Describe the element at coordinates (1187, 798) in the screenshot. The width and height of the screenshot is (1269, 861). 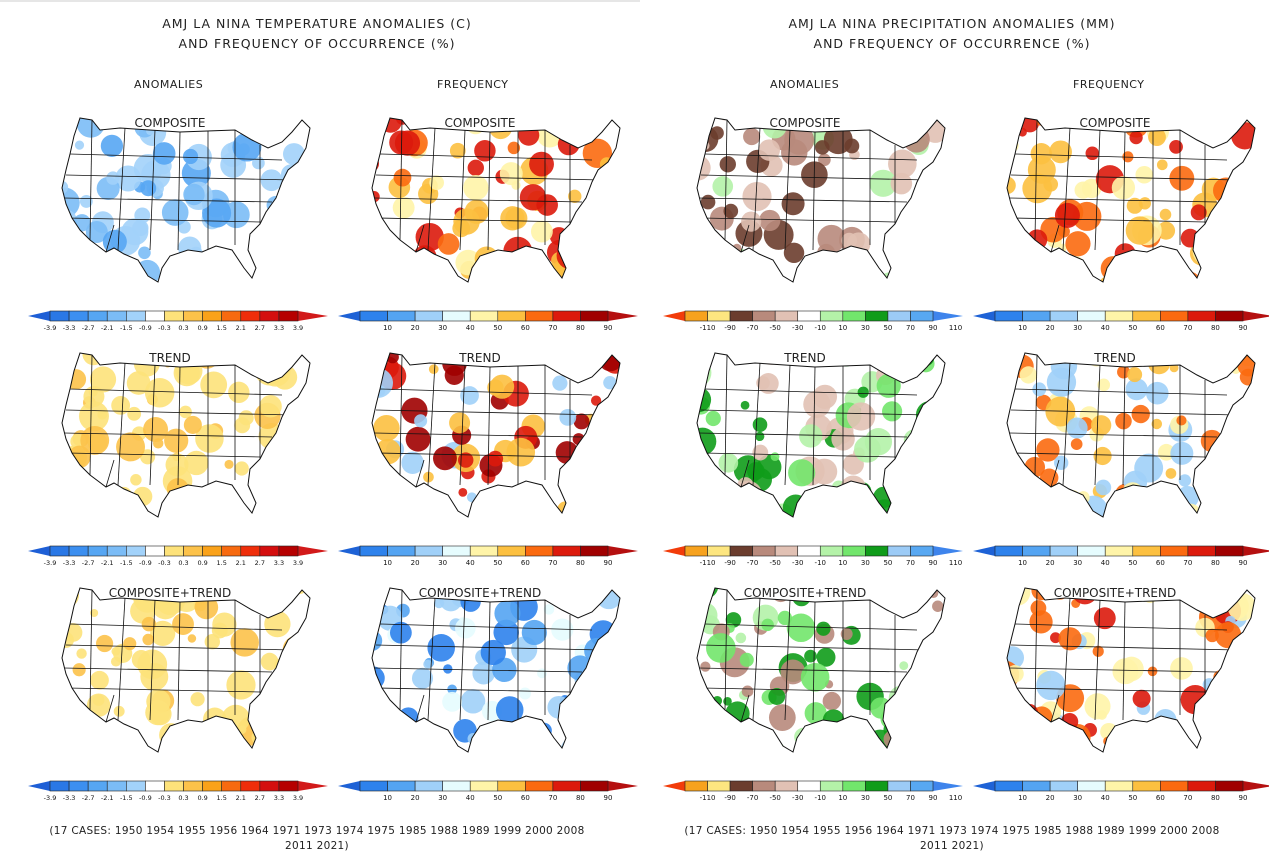
I see `colorbar-tick-label: 70` at that location.